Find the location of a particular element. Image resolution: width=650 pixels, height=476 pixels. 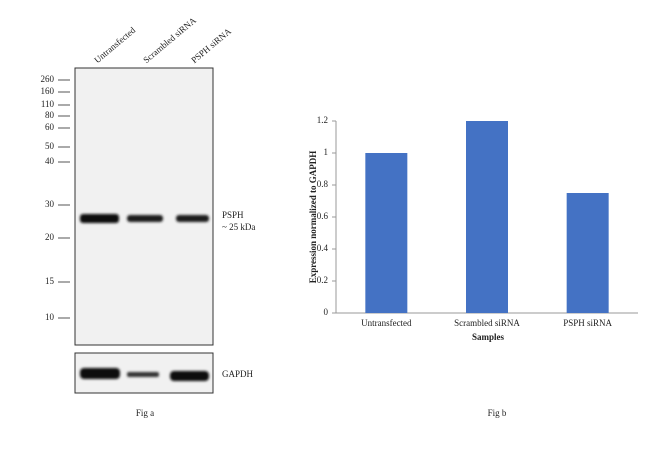

y-tick-label: 1 is located at coordinates (326, 152).